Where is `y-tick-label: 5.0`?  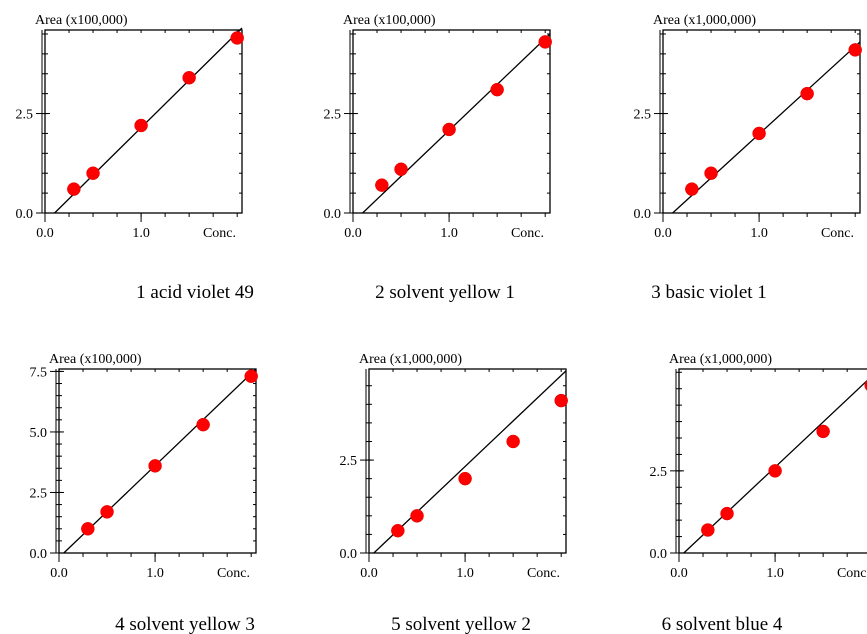
y-tick-label: 5.0 is located at coordinates (39, 433).